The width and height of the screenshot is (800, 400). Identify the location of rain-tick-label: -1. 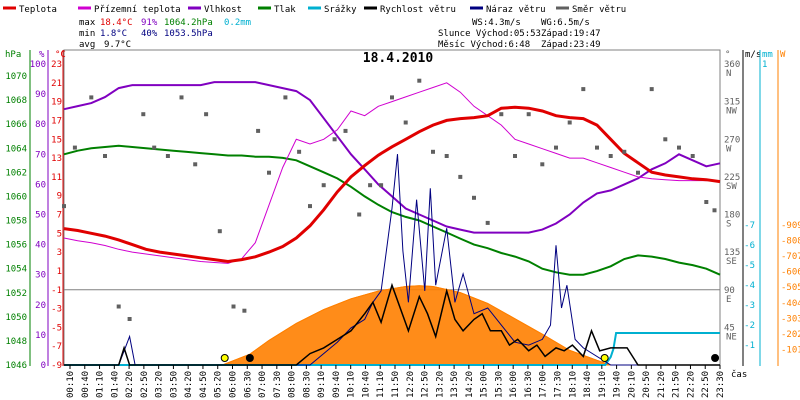
(749, 346).